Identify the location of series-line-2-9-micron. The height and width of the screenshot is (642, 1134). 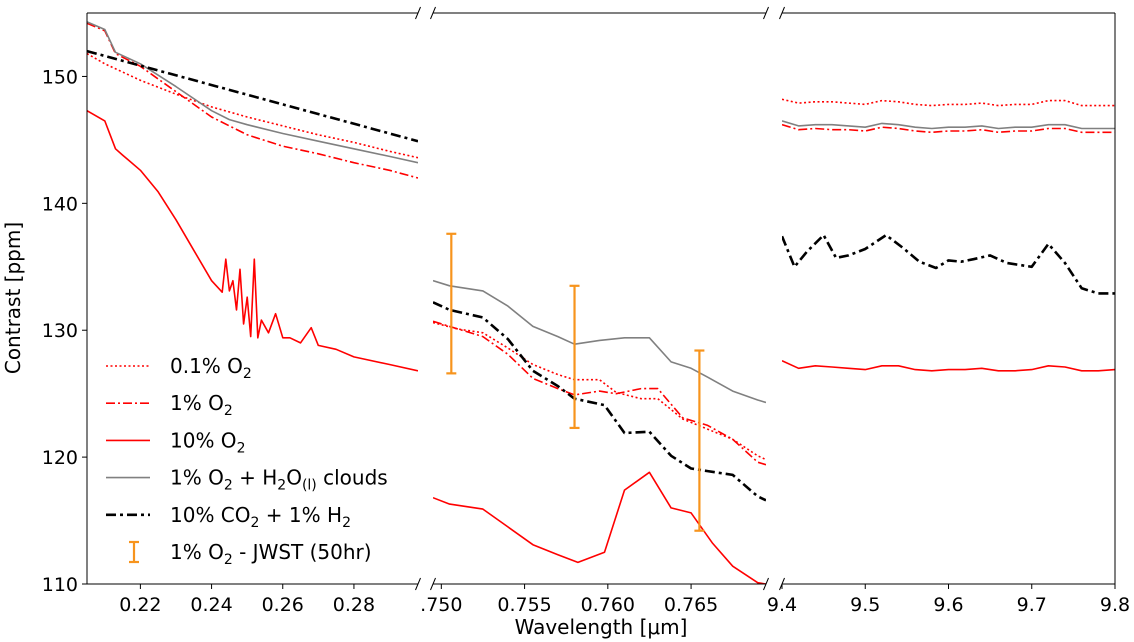
(948, 128).